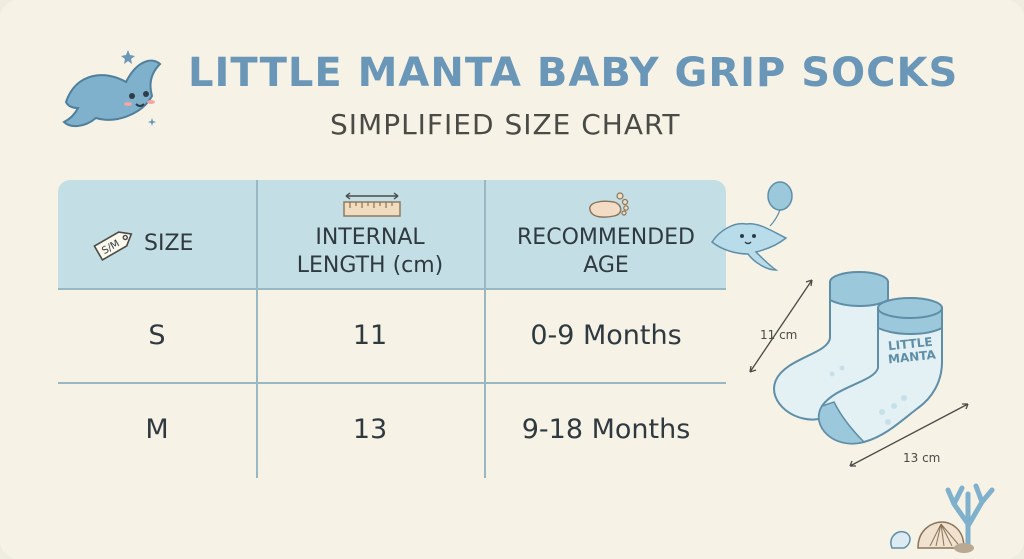  What do you see at coordinates (505, 124) in the screenshot?
I see `page-subtitle: SIMPLIFIED SIZE CHART` at bounding box center [505, 124].